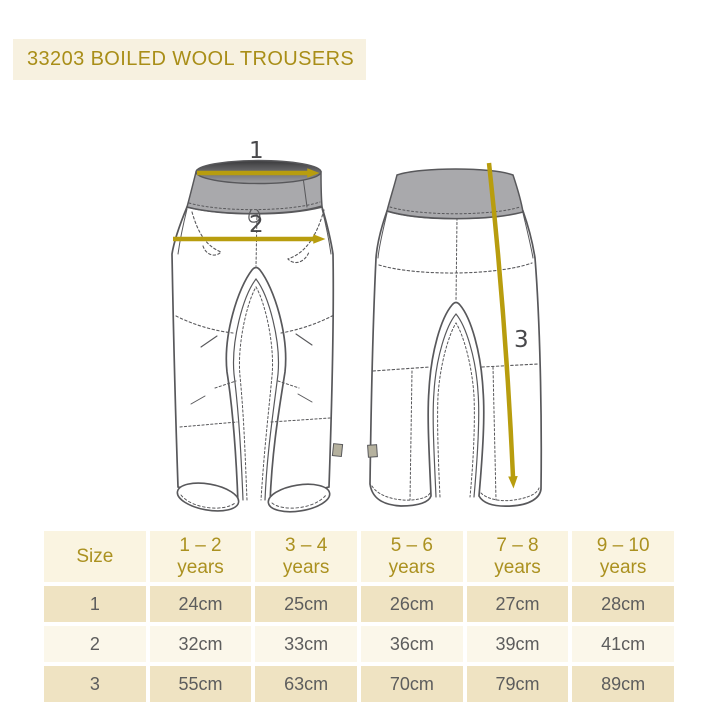 The image size is (720, 720). I want to click on column-header-age-4: 7 – 8 years, so click(517, 556).